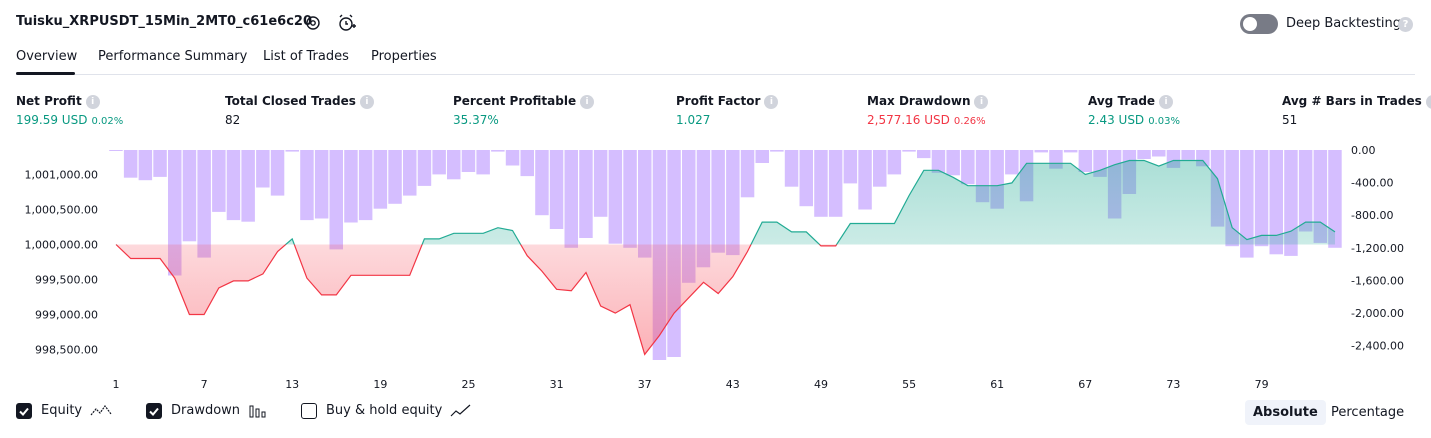  Describe the element at coordinates (380, 384) in the screenshot. I see `x-axis-tick-label: 19` at that location.